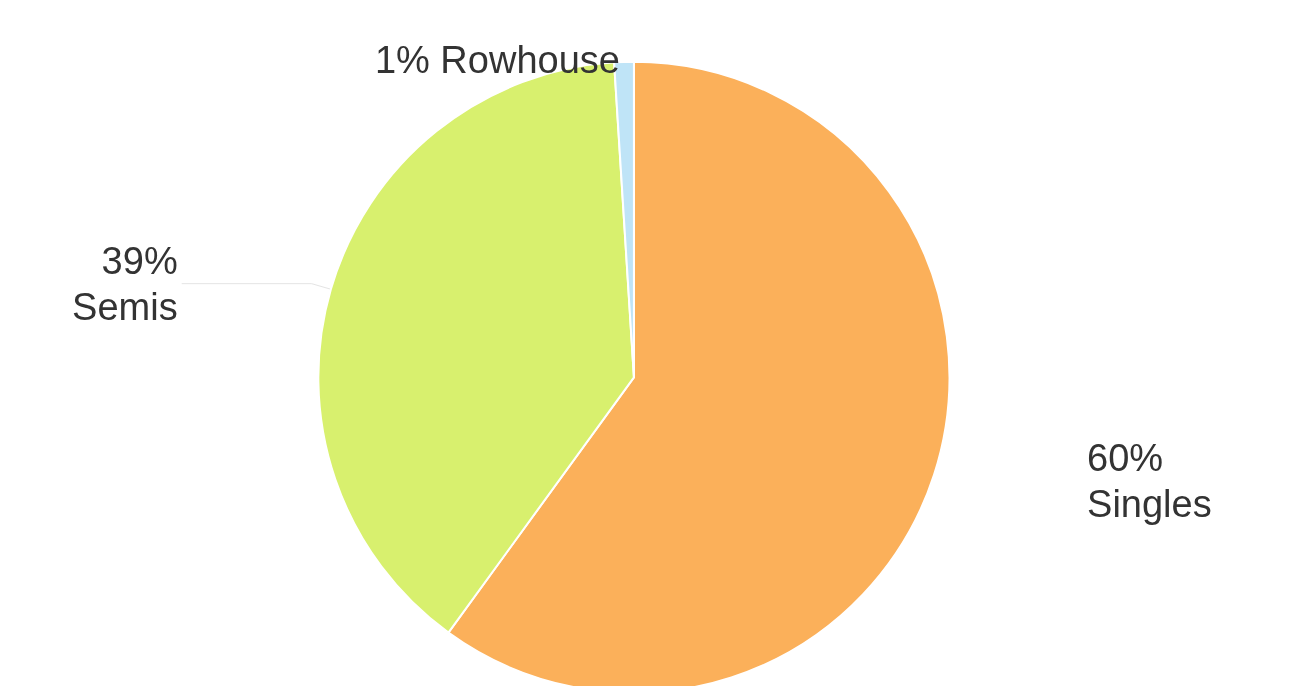 This screenshot has width=1299, height=686. I want to click on data-label: 39%, so click(139, 260).